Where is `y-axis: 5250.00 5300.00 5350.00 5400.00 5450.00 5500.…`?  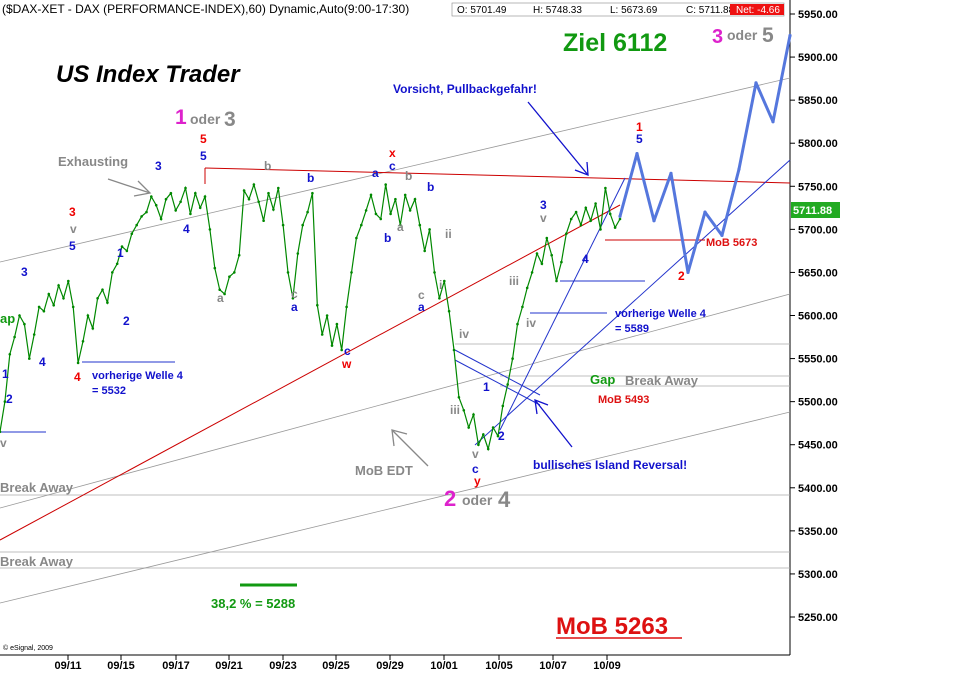 y-axis: 5250.00 5300.00 5350.00 5400.00 5450.00 5500.… is located at coordinates (814, 316).